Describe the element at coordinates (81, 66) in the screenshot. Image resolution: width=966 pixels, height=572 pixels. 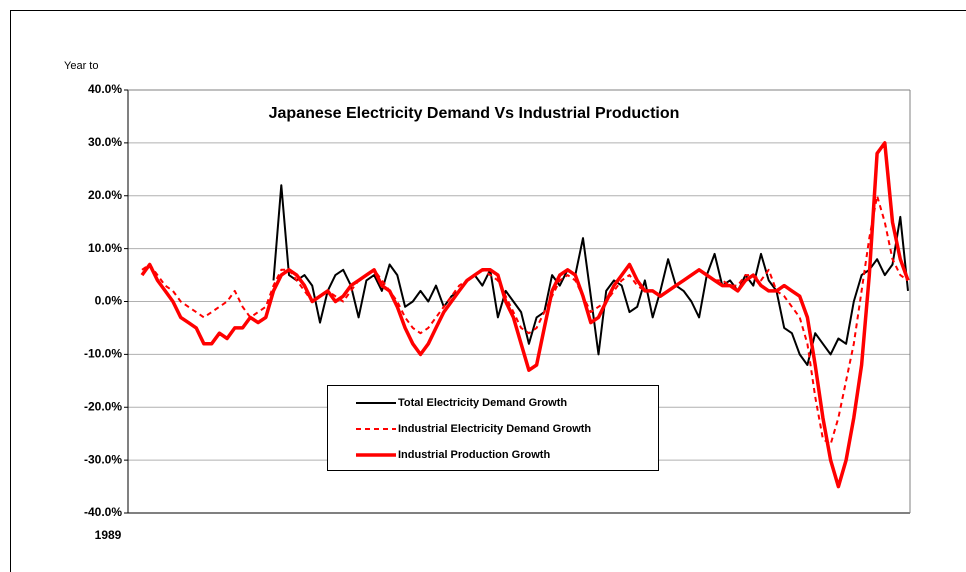
I see `y-axis-label: Year to` at that location.